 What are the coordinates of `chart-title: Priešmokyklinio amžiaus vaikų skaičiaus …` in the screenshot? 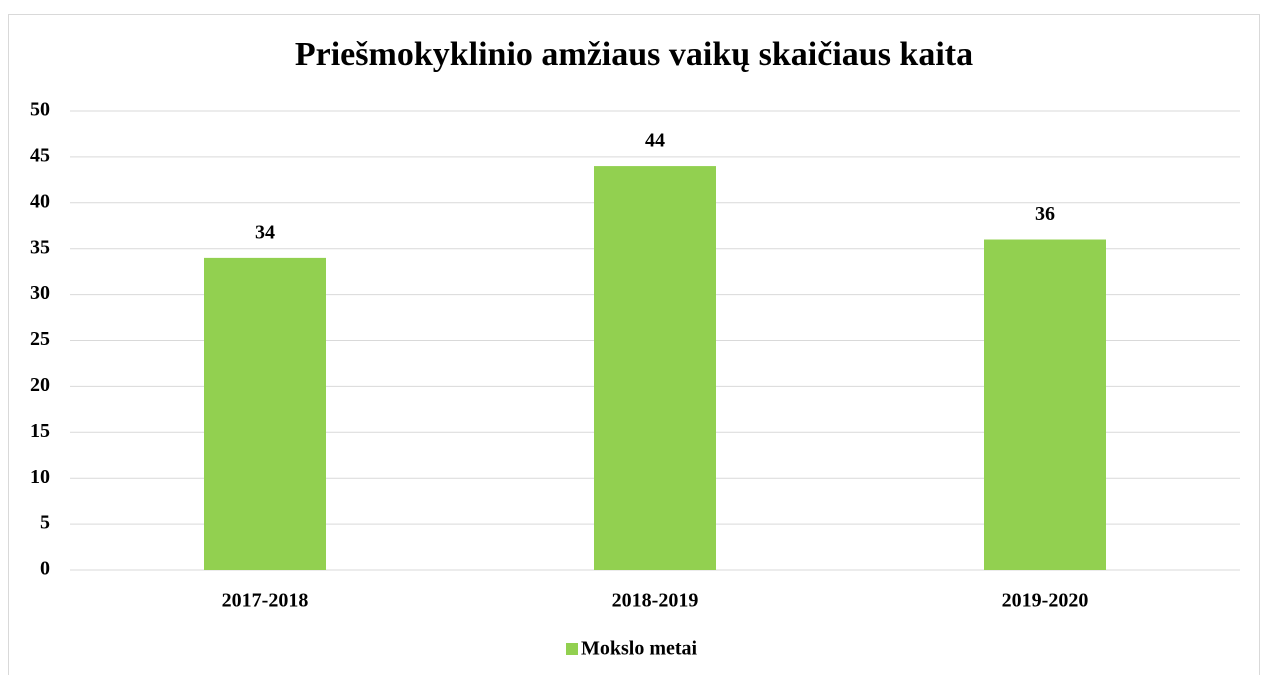 It's located at (634, 54).